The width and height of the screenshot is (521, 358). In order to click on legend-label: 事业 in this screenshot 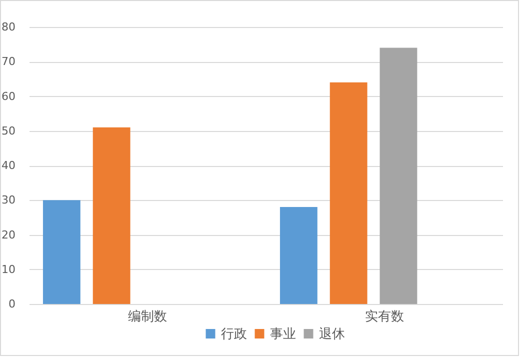, I will do `click(283, 334)`.